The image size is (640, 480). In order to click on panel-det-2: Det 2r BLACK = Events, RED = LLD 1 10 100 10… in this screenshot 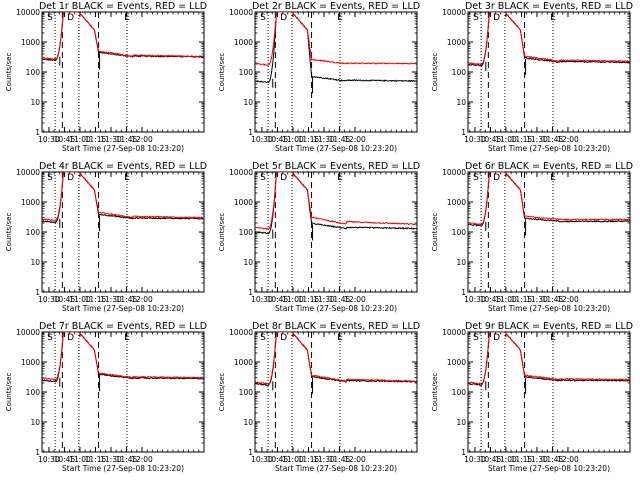, I will do `click(319, 77)`.